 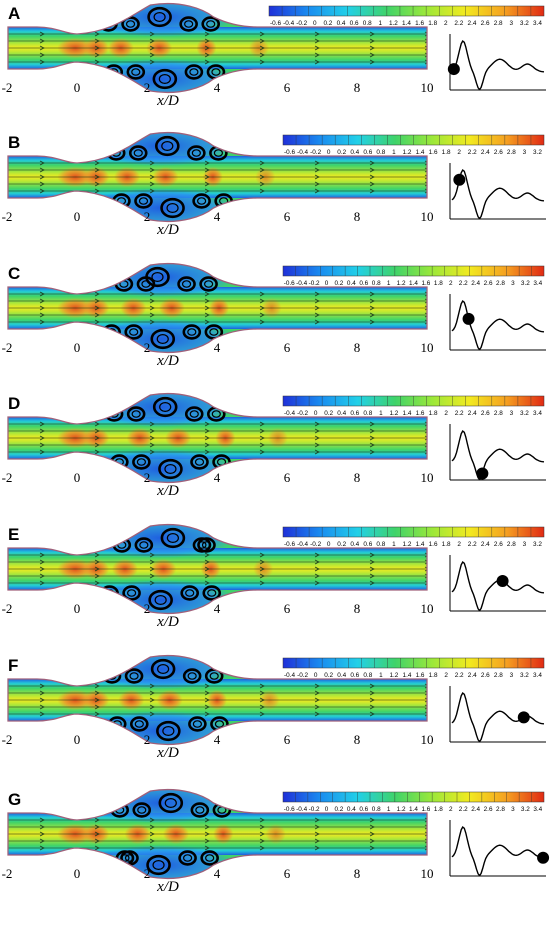 I want to click on x-tick-label: 10, so click(x=427, y=477).